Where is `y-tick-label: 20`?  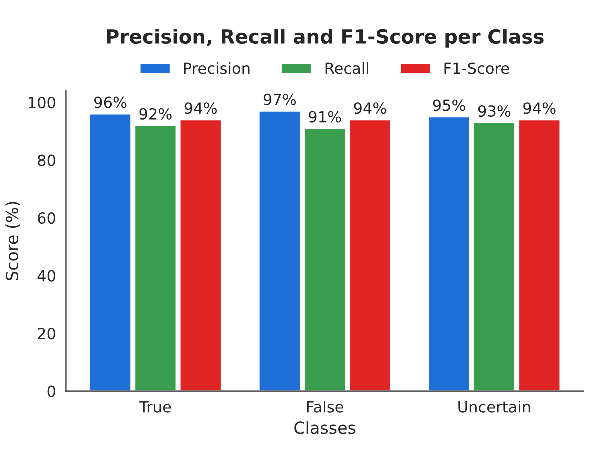
y-tick-label: 20 is located at coordinates (47, 334).